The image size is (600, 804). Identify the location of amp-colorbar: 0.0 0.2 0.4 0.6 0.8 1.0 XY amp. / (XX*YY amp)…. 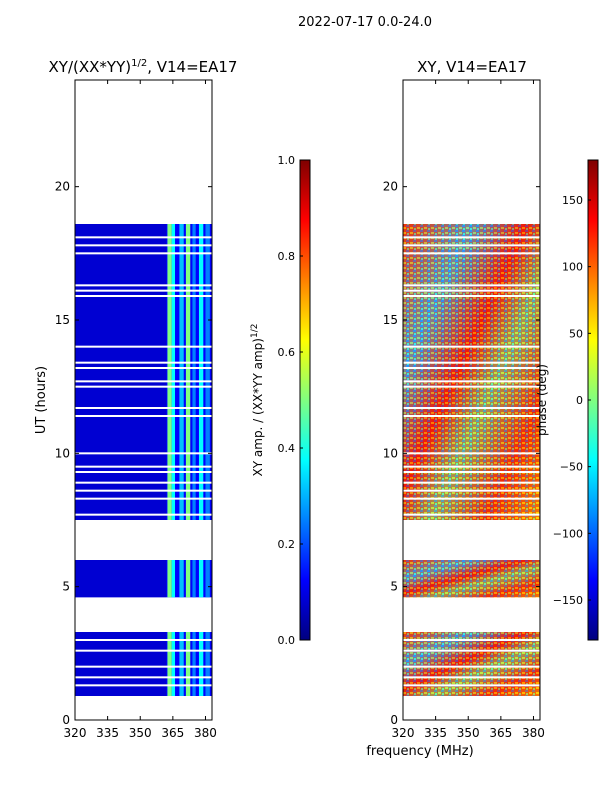
(280, 400).